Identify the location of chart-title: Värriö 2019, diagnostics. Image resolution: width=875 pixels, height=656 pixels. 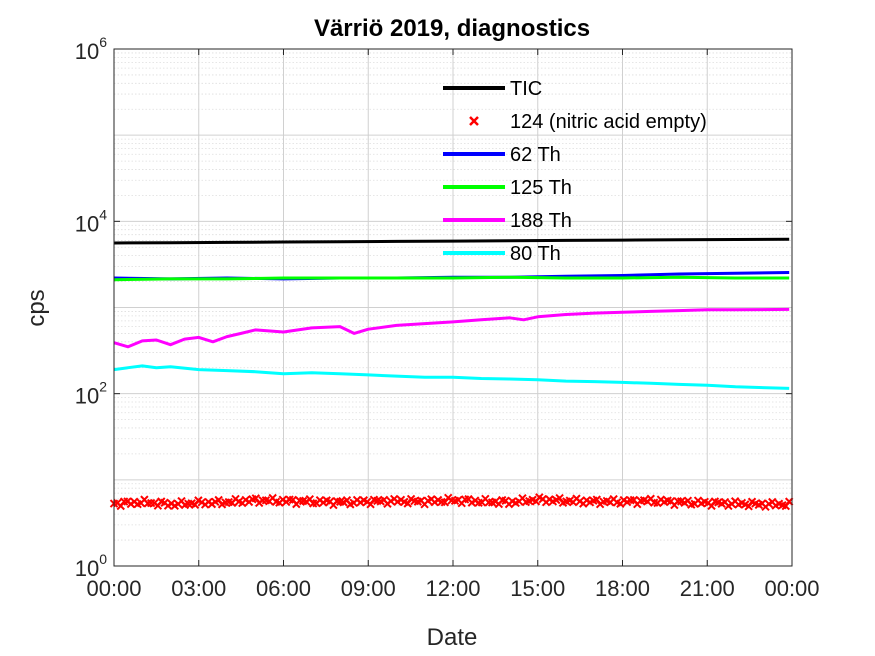
(452, 28).